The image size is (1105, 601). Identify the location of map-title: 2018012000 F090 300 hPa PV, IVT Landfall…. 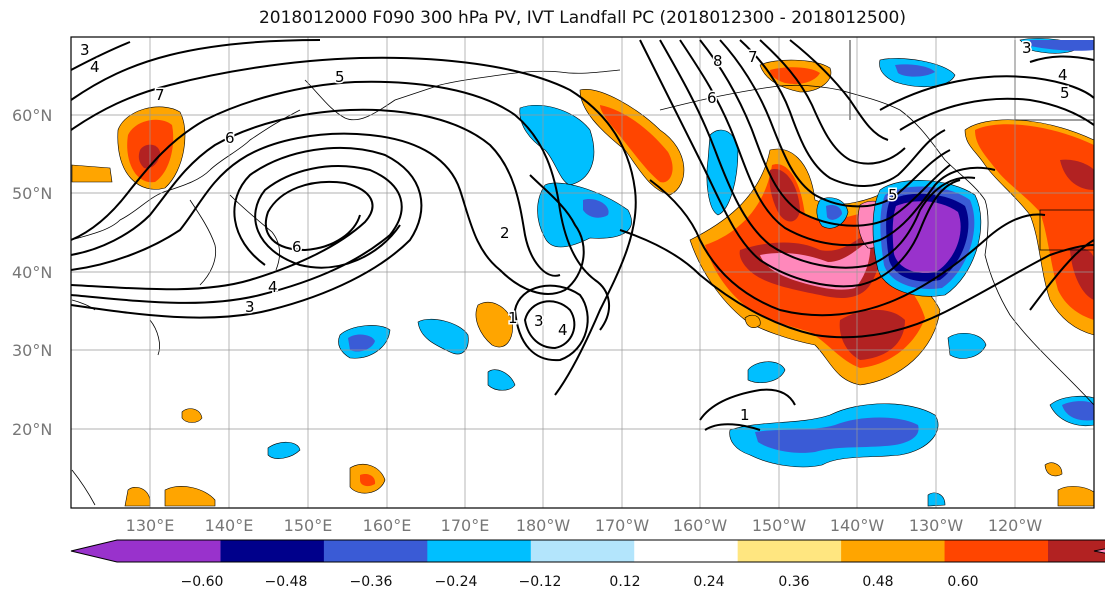
(582, 18).